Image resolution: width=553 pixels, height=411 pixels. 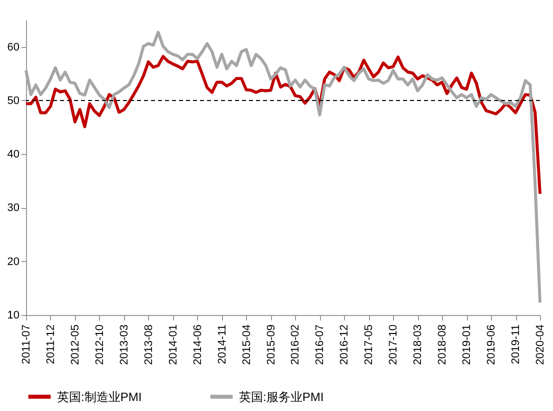 What do you see at coordinates (540, 344) in the screenshot?
I see `x-tick-label: 2020-04` at bounding box center [540, 344].